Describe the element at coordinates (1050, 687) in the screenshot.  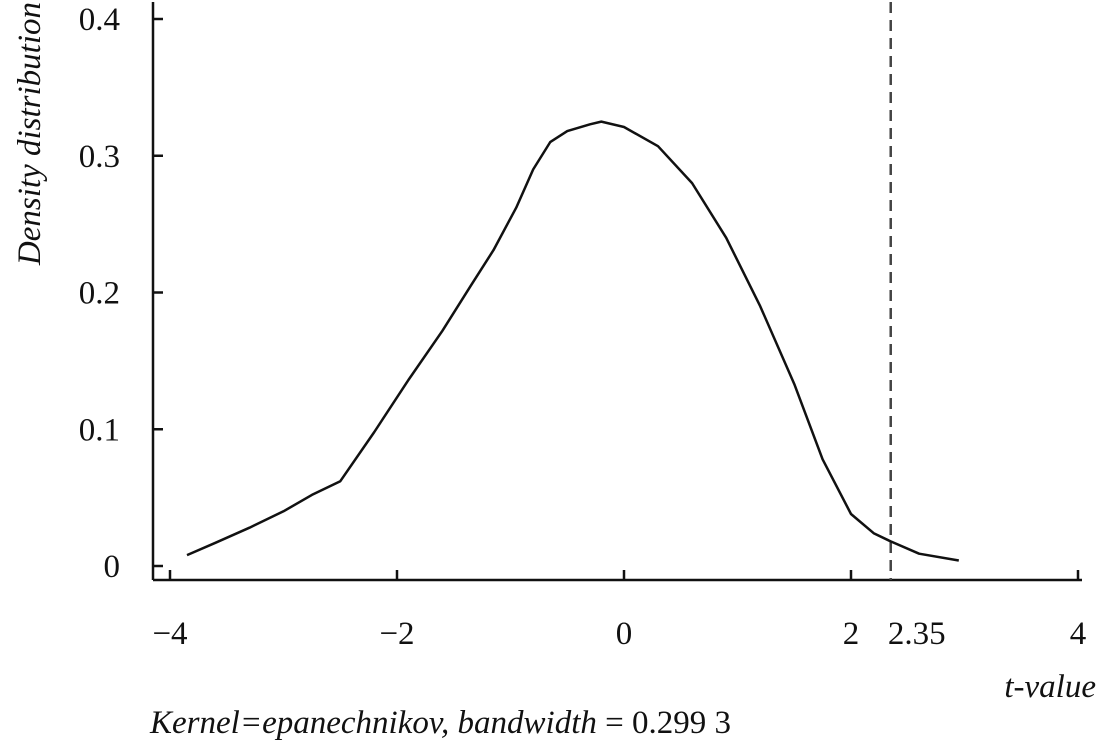
I see `x-axis-title: t-value` at that location.